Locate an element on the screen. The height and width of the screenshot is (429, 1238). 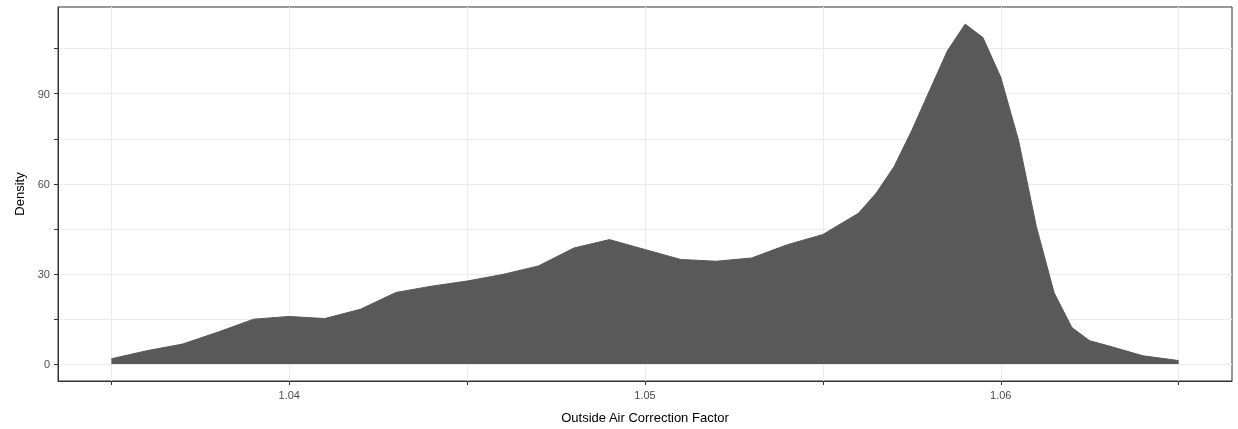
y-axis-title: Density is located at coordinates (19, 193).